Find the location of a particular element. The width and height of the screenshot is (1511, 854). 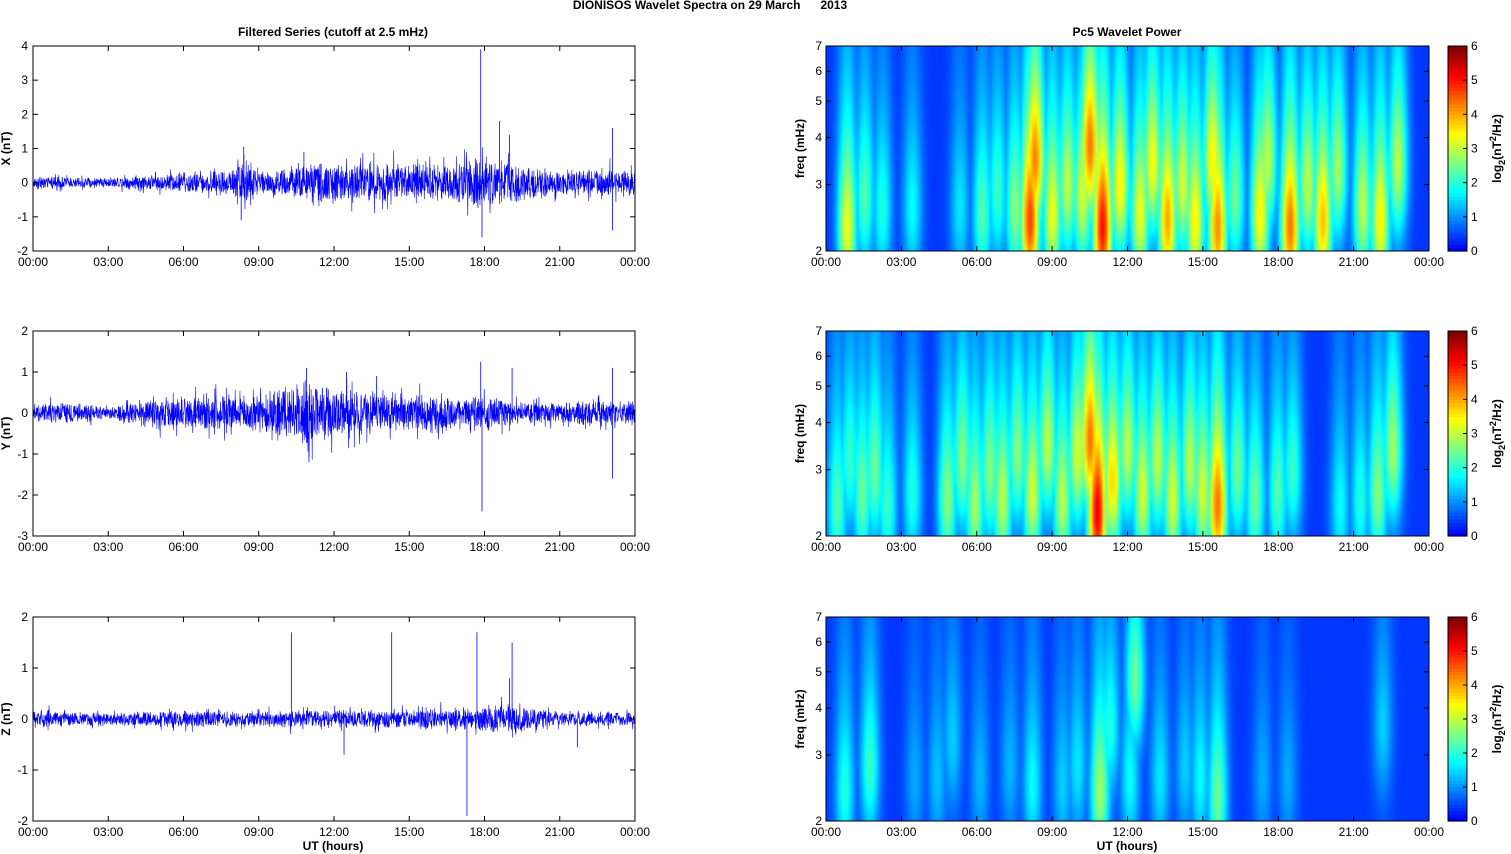

y-series-x-tick-label: 21:00 is located at coordinates (560, 547).